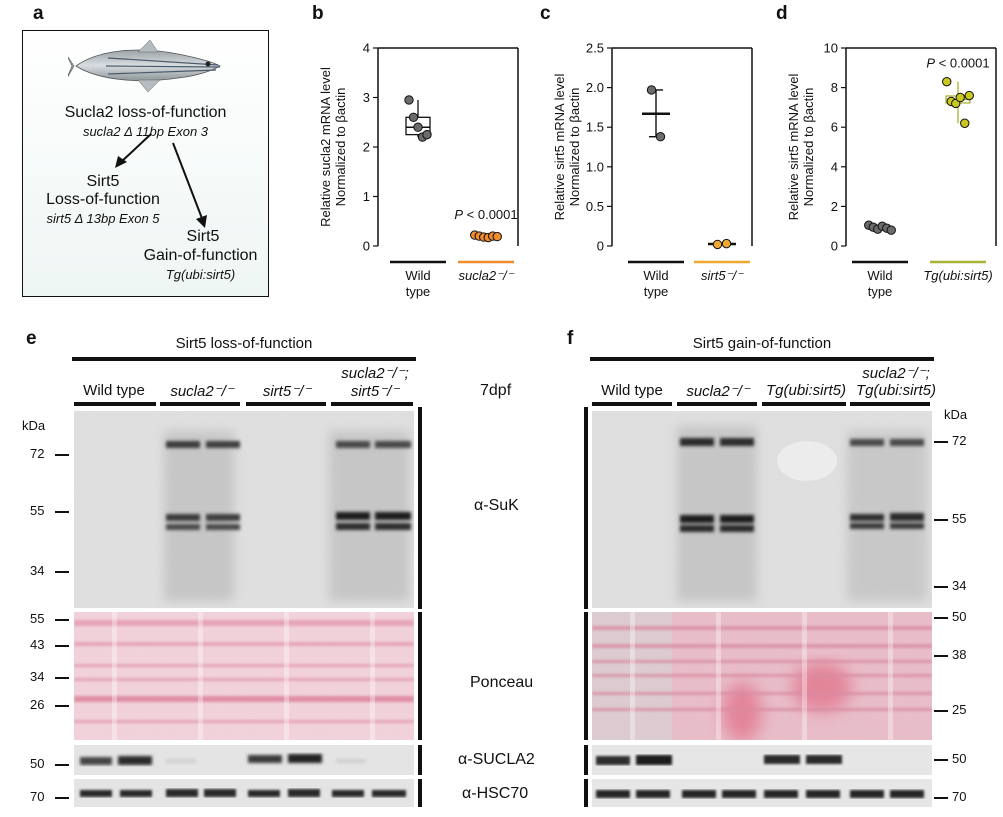 The image size is (1003, 817). What do you see at coordinates (762, 359) in the screenshot?
I see `panel-f-title-bar` at bounding box center [762, 359].